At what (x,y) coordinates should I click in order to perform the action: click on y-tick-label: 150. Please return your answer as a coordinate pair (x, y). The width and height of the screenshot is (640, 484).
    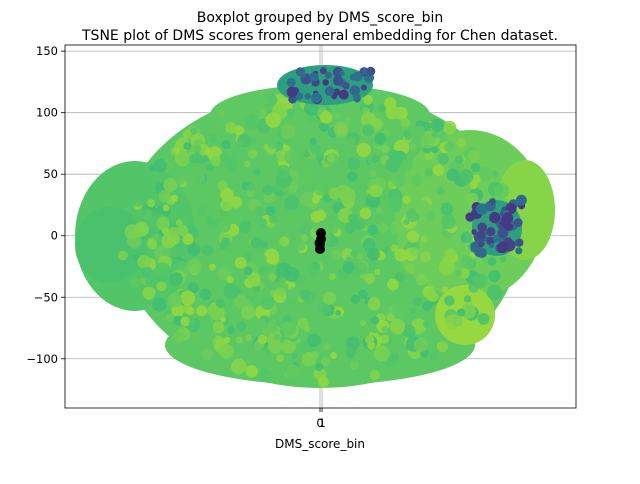
    Looking at the image, I should click on (47, 51).